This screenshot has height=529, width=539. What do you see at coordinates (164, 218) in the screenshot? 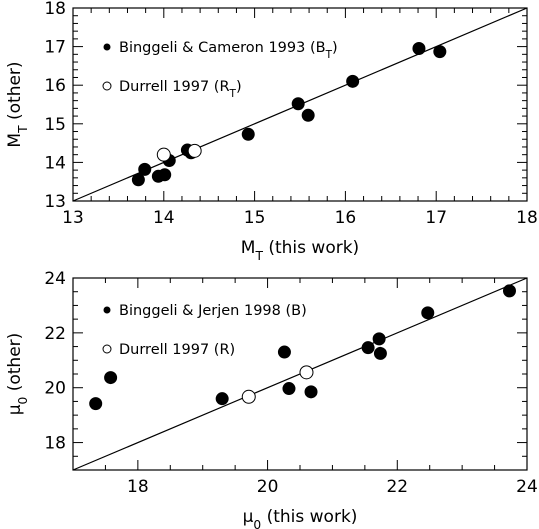
I see `x-tick-label: 14` at bounding box center [164, 218].